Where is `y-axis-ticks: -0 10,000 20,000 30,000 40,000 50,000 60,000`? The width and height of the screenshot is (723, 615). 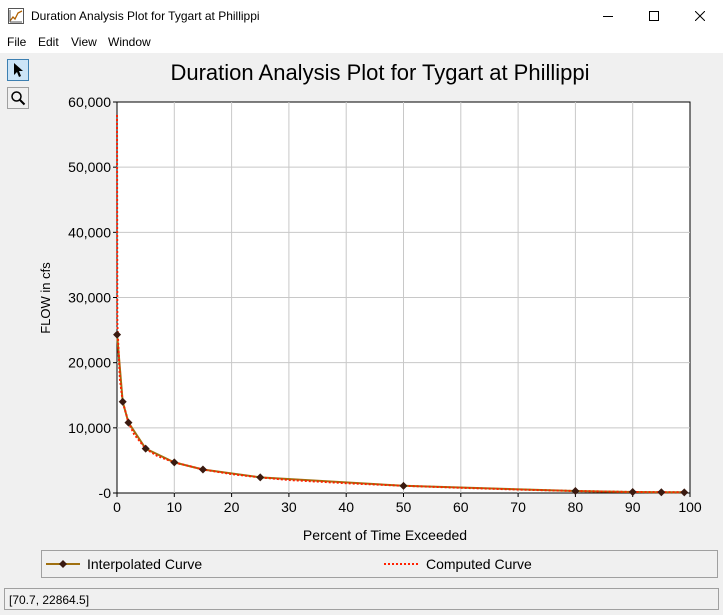
y-axis-ticks: -0 10,000 20,000 30,000 40,000 50,000 60,000 is located at coordinates (92, 297).